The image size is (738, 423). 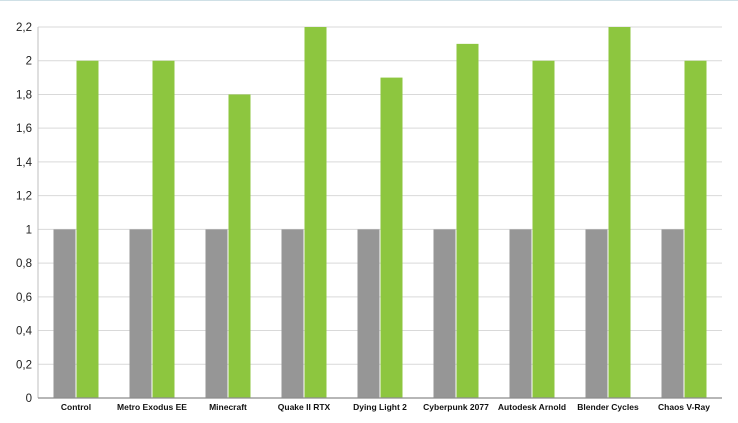 I want to click on y-tick-label: 2, so click(x=29, y=62).